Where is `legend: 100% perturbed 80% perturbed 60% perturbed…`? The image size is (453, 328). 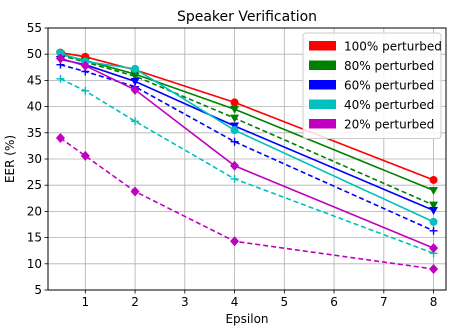 legend: 100% perturbed 80% perturbed 60% perturbed… is located at coordinates (372, 85).